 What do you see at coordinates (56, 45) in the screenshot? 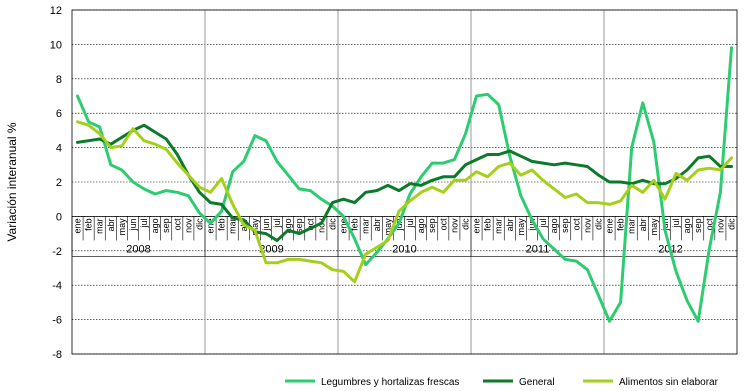
I see `y-tick-label: 10` at bounding box center [56, 45].